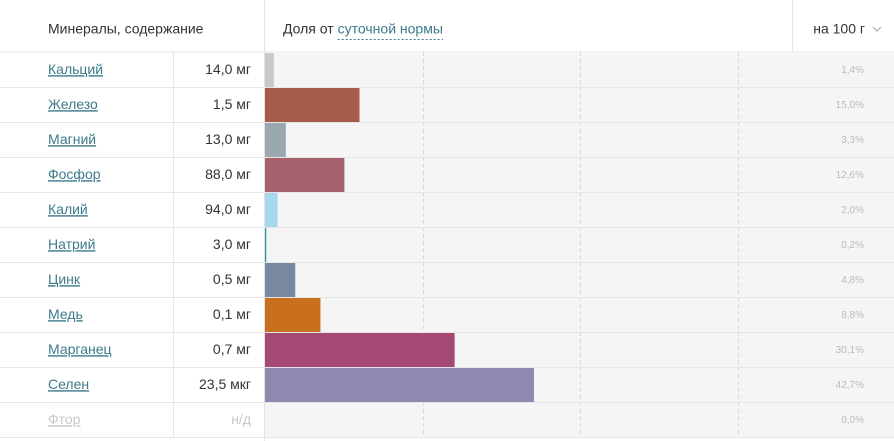  What do you see at coordinates (308, 29) in the screenshot?
I see `share-header: Доля от` at bounding box center [308, 29].